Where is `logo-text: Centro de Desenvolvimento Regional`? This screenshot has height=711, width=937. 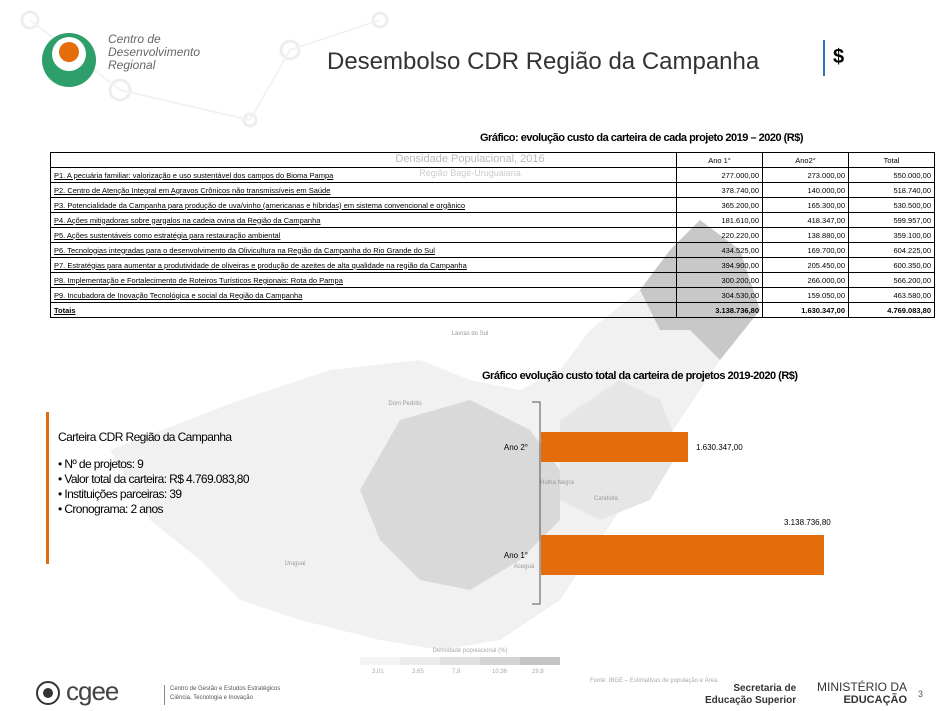 logo-text: Centro de Desenvolvimento Regional is located at coordinates (154, 52).